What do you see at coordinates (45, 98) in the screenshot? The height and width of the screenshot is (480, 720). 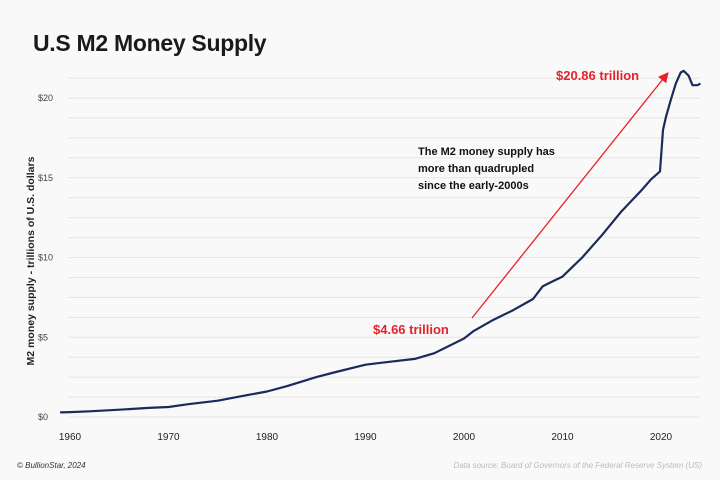 I see `y-tick-label: $20` at bounding box center [45, 98].